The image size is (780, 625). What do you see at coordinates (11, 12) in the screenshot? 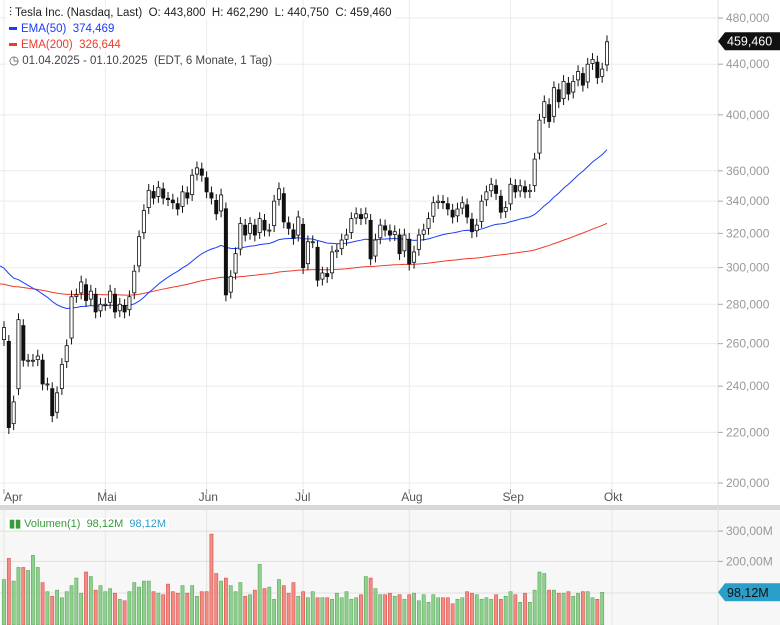
I see `candlestick-icon: ⫶` at bounding box center [11, 12].